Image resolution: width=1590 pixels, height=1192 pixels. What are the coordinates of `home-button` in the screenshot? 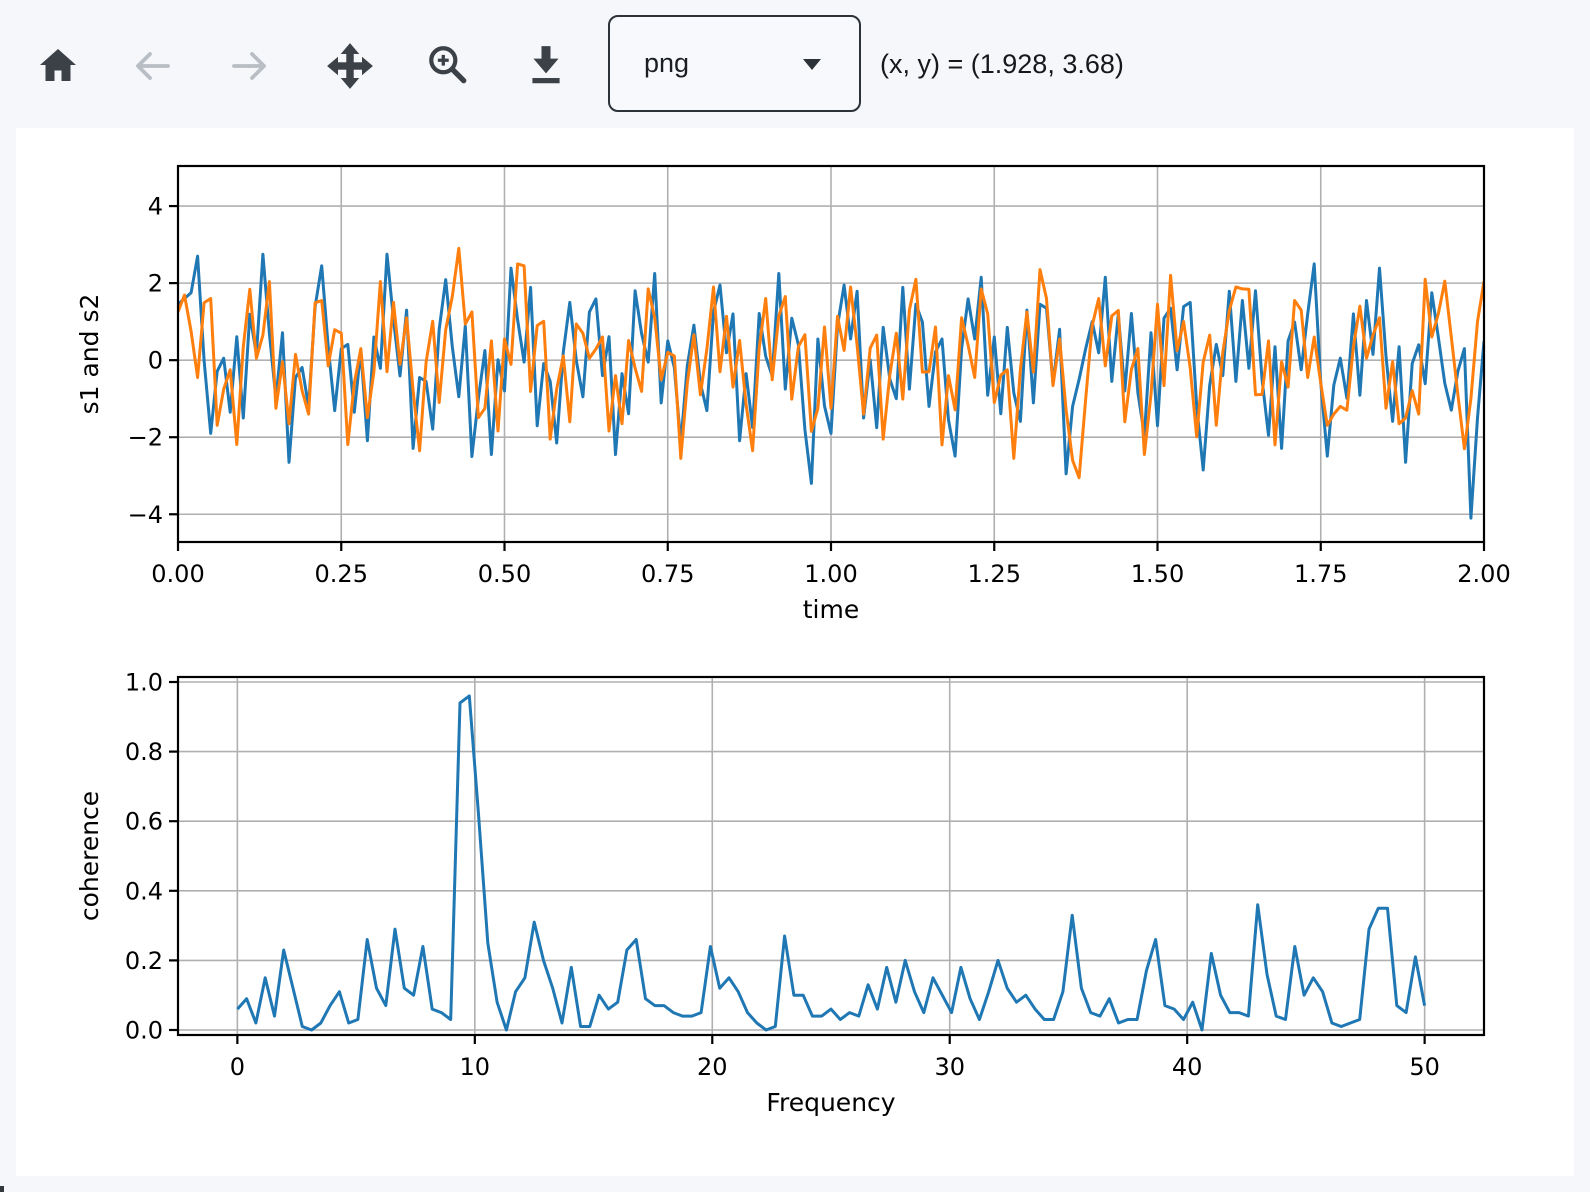 It's located at (58, 66).